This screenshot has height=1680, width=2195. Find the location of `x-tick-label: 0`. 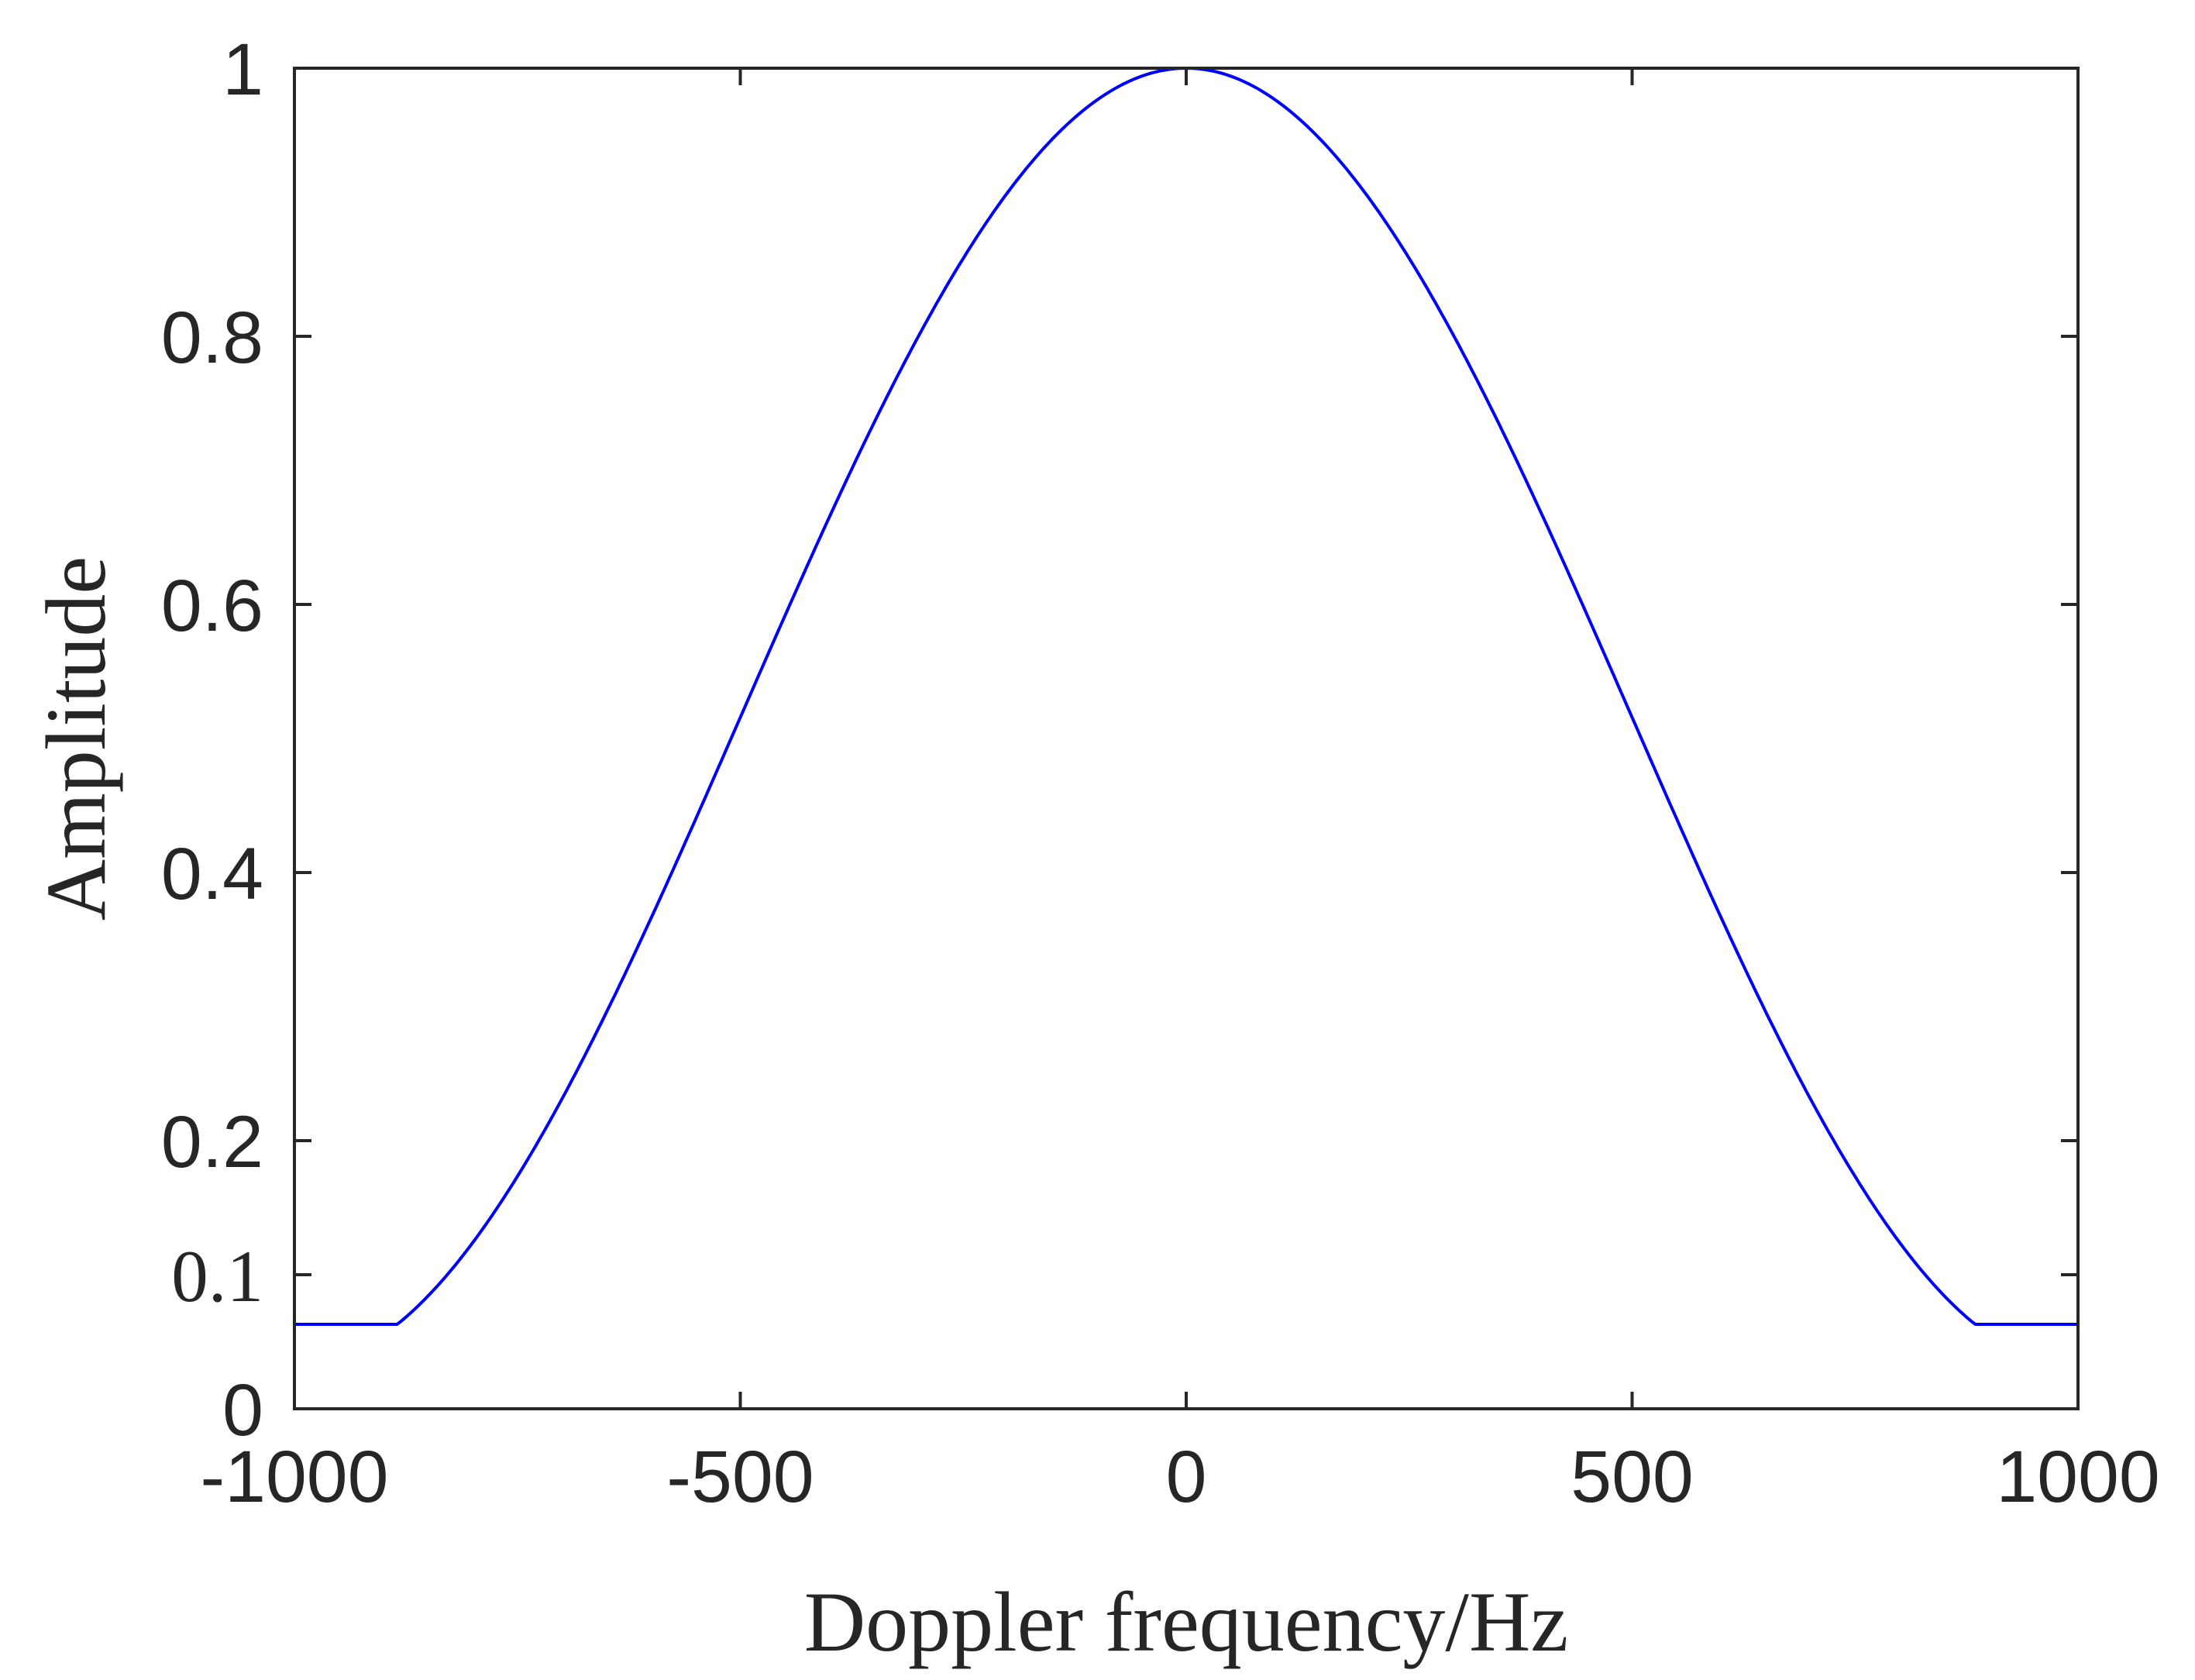

x-tick-label: 0 is located at coordinates (1187, 1477).